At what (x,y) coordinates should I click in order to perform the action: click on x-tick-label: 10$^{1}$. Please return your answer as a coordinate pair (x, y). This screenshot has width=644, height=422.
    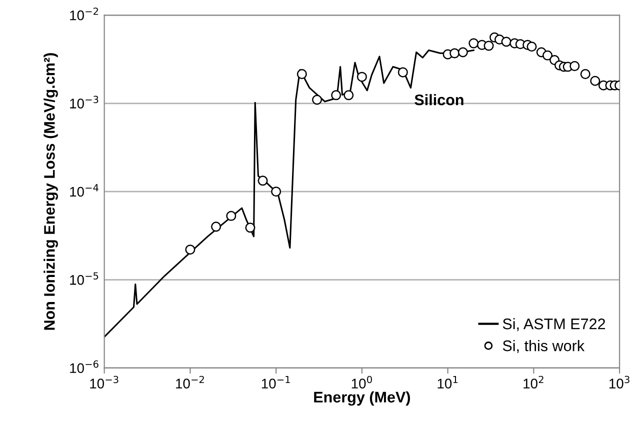
    Looking at the image, I should click on (448, 382).